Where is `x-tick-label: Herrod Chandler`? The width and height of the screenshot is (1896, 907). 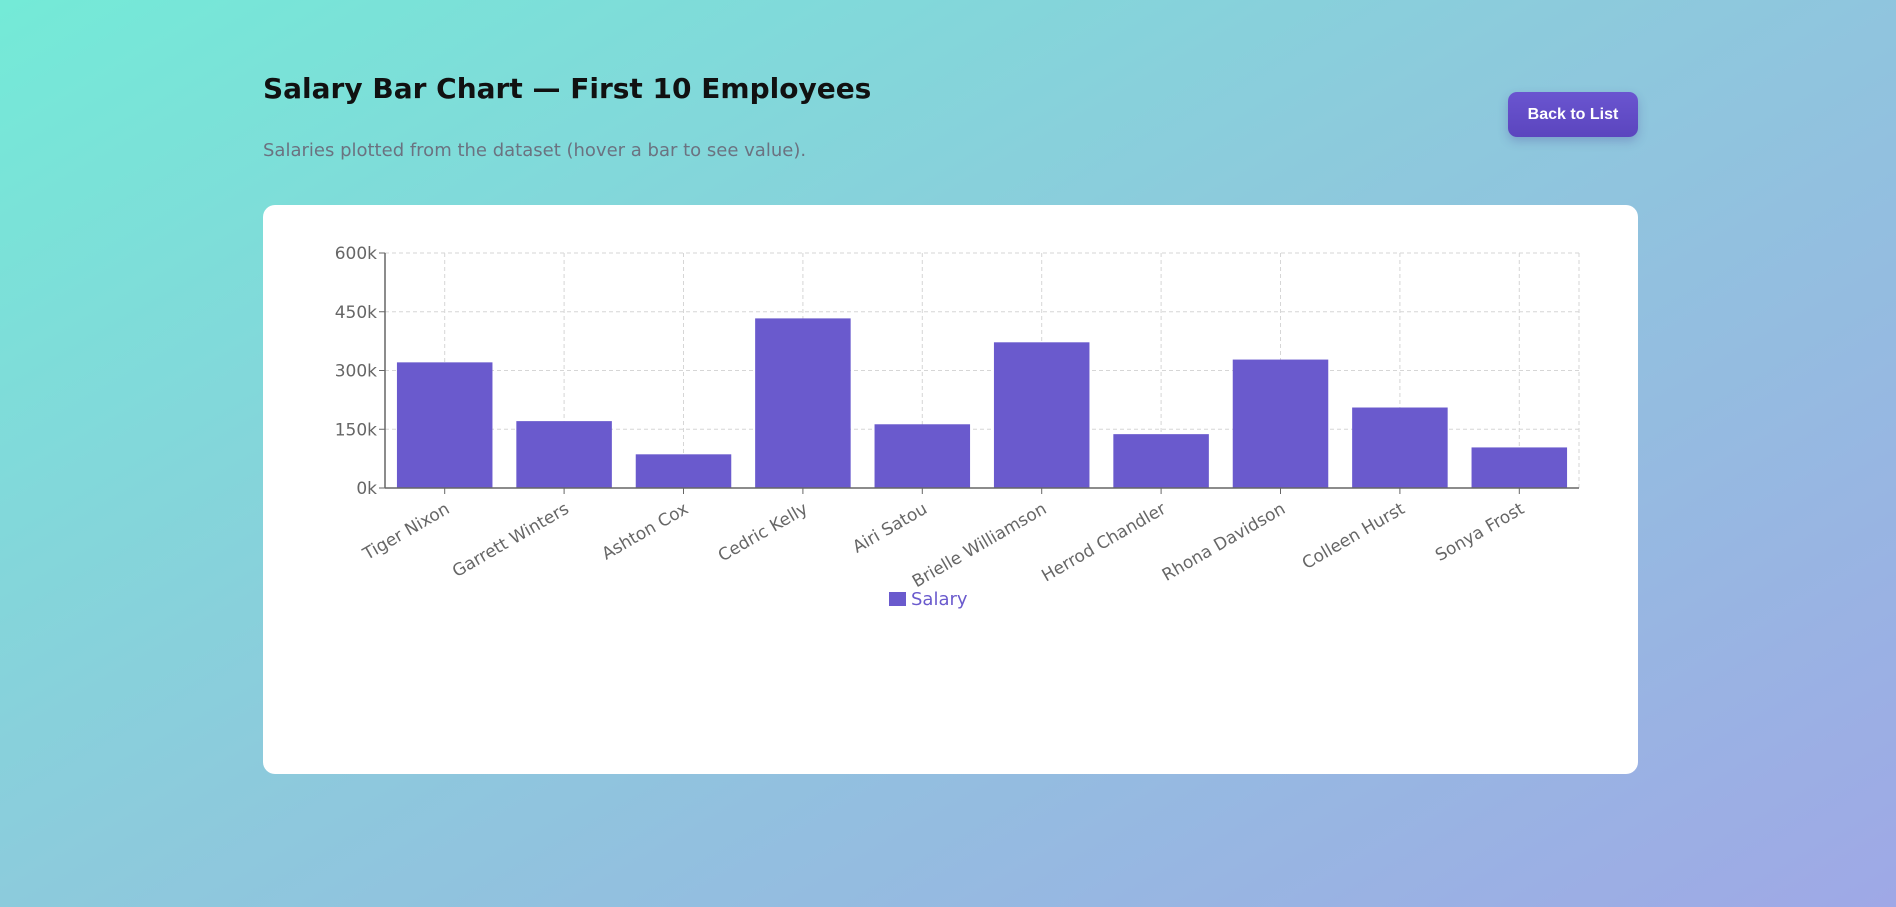
x-tick-label: Herrod Chandler is located at coordinates (1103, 542).